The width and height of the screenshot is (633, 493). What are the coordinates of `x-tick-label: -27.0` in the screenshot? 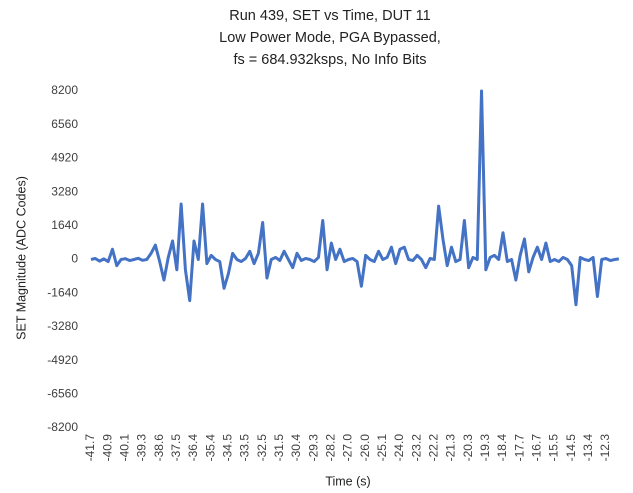 It's located at (348, 448).